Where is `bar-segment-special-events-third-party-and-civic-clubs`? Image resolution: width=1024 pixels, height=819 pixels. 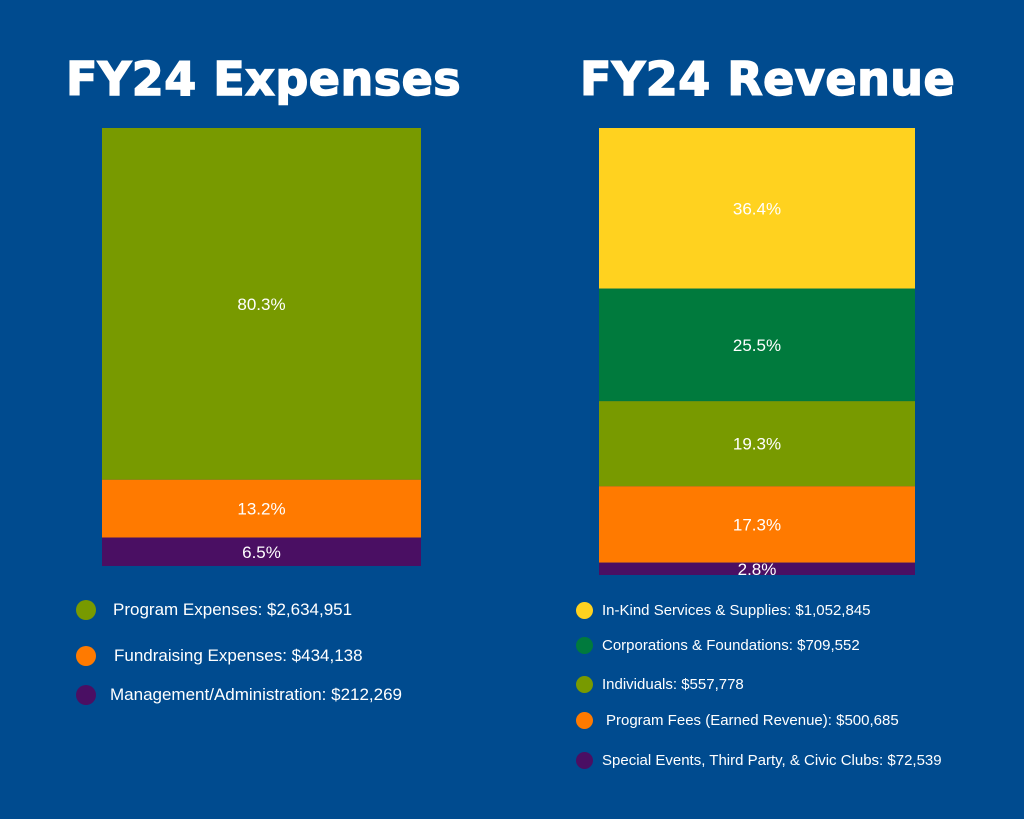 bar-segment-special-events-third-party-and-civic-clubs is located at coordinates (757, 568).